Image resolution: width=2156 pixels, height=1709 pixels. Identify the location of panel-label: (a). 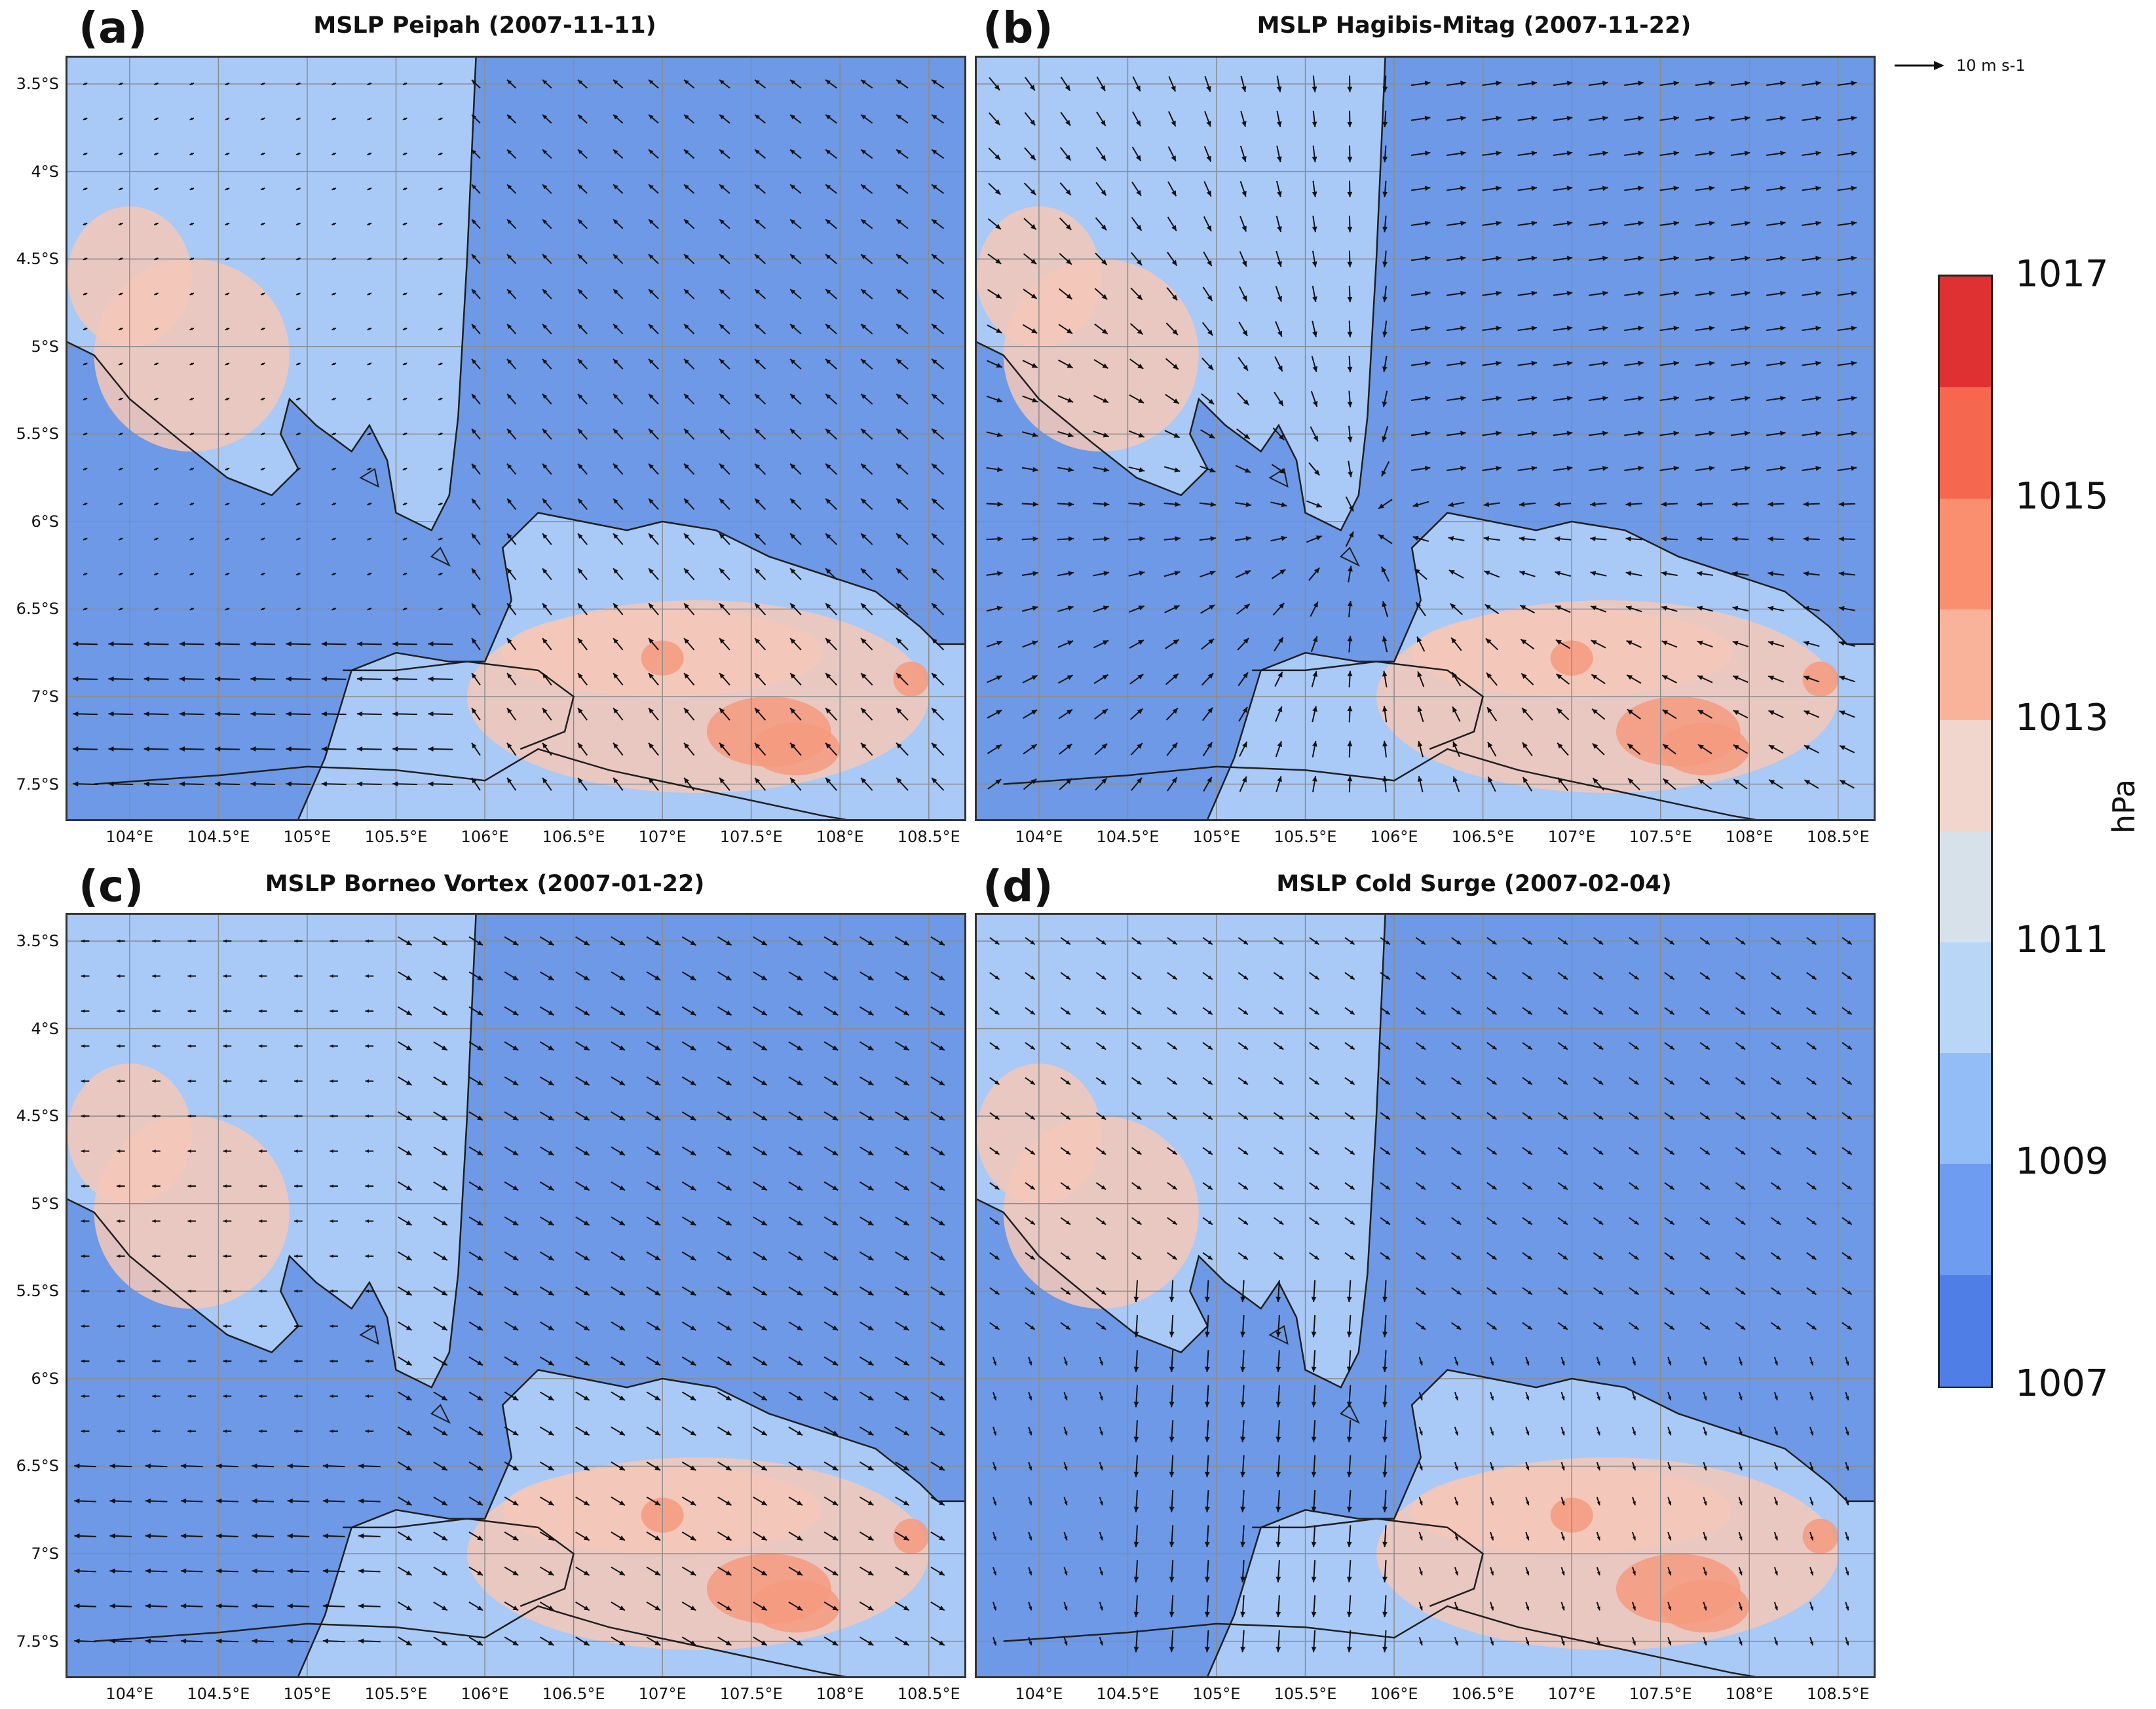
(113, 28).